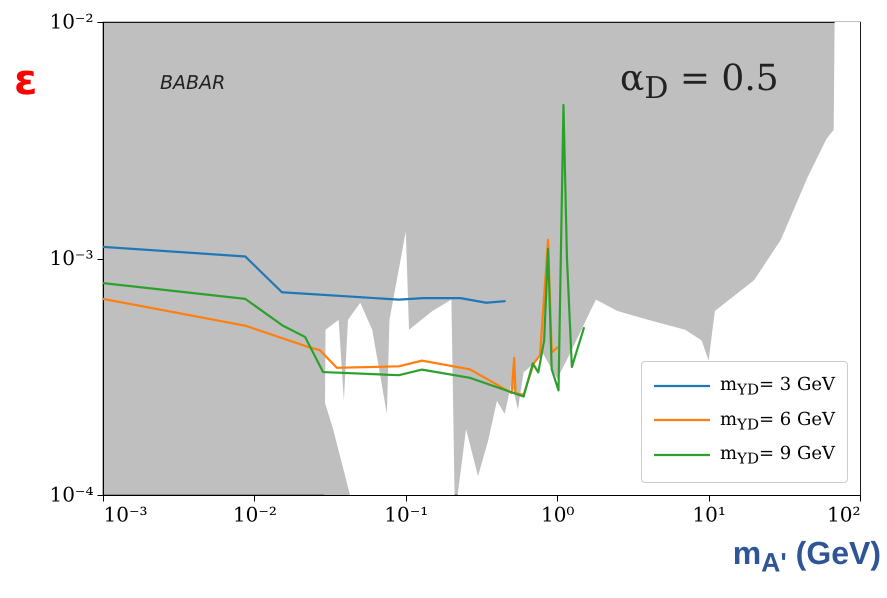 The height and width of the screenshot is (598, 887). Describe the element at coordinates (406, 514) in the screenshot. I see `x-tick-label: 10⁻¹` at that location.